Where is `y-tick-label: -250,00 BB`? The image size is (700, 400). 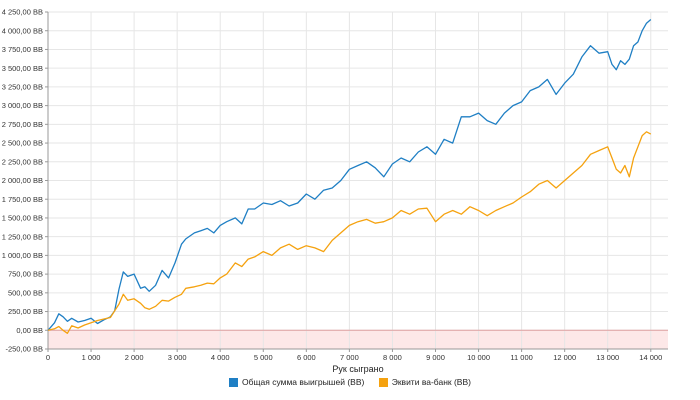
y-tick-label: -250,00 BB is located at coordinates (24, 349).